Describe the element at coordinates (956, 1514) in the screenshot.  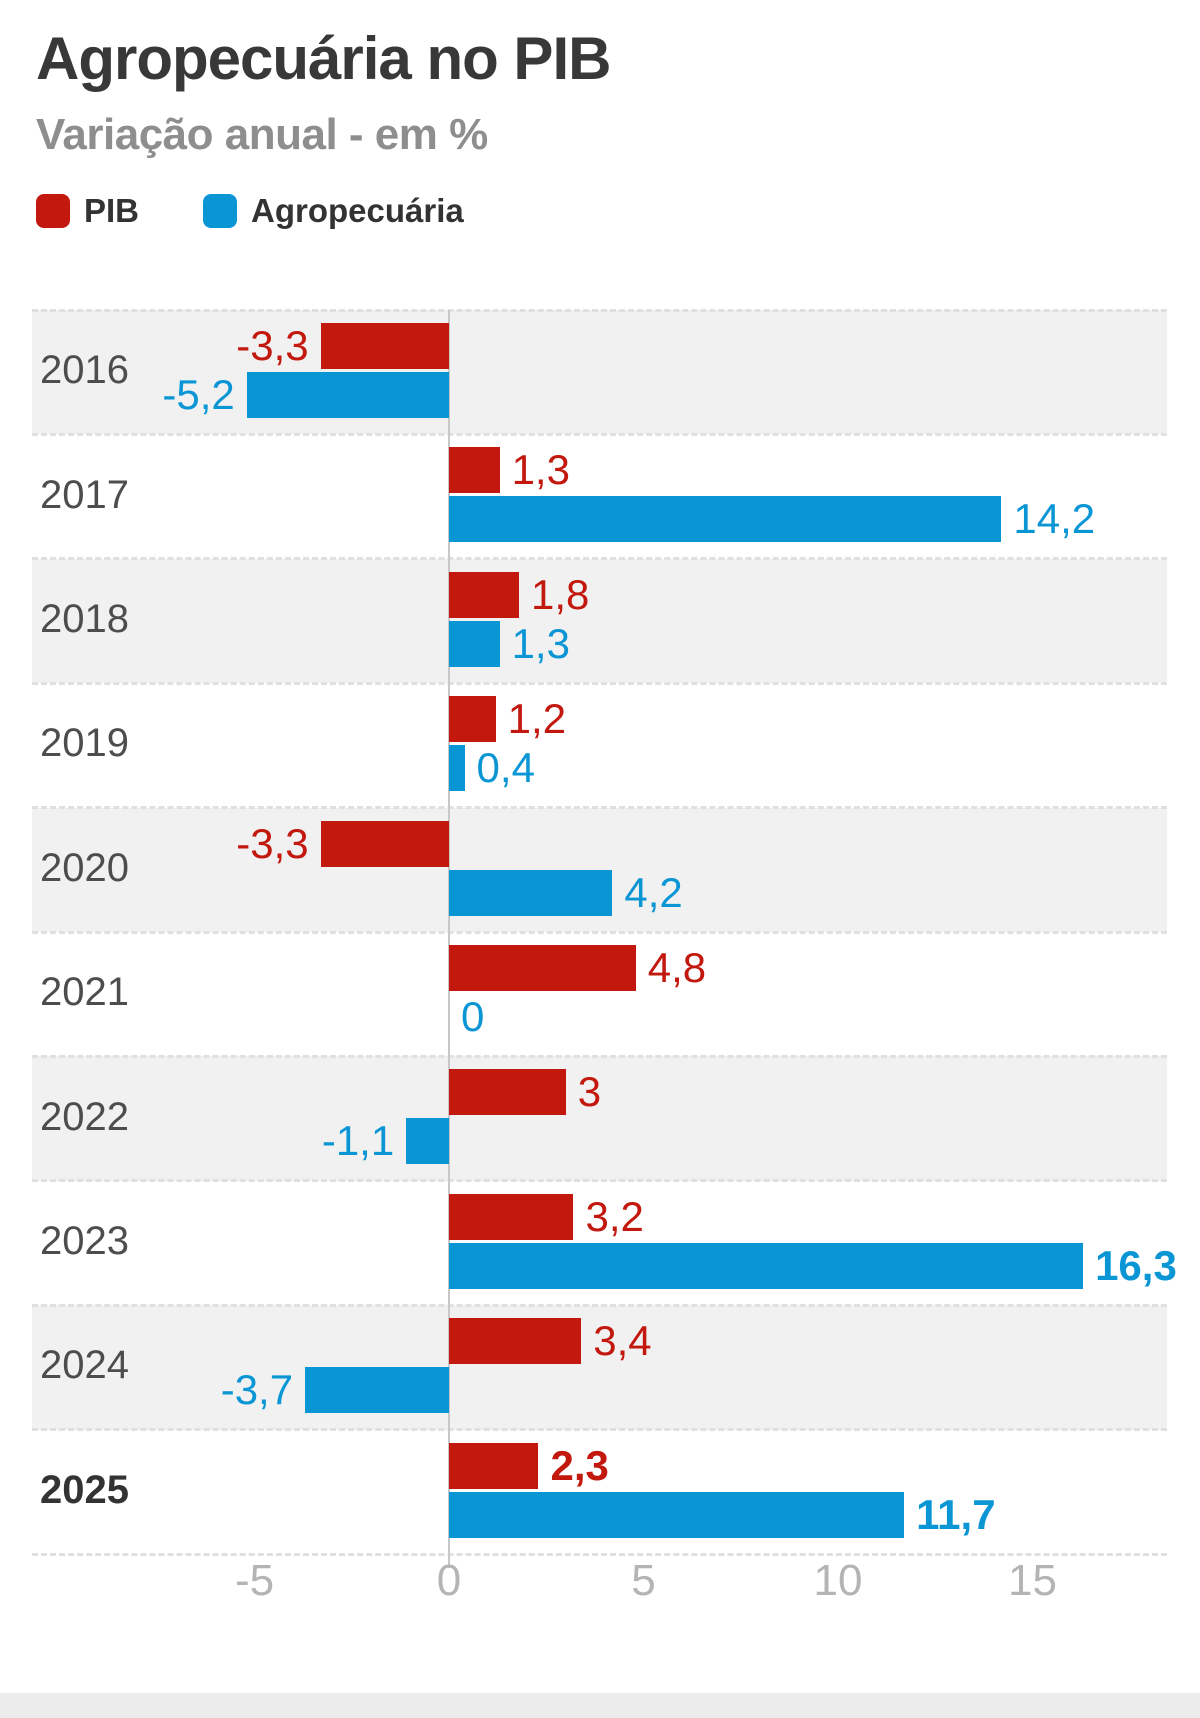
I see `agro-value-label-2025: 11,7` at that location.